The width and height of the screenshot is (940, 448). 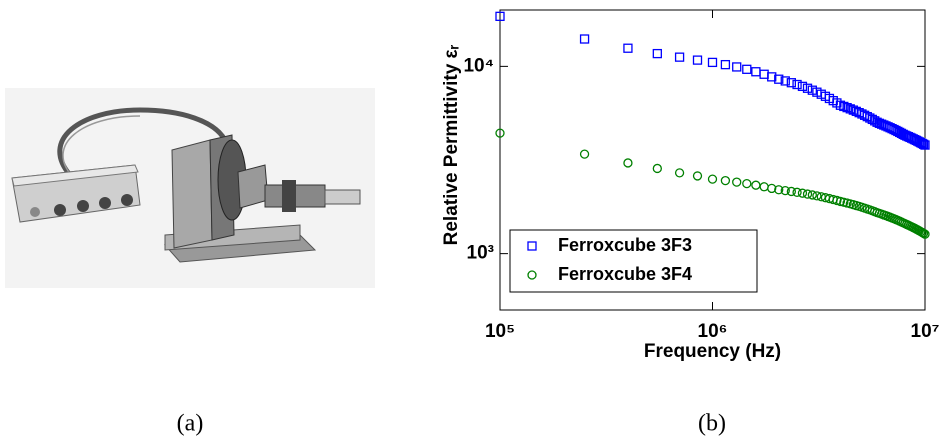 I want to click on x-tick-label: 10⁷, so click(x=925, y=331).